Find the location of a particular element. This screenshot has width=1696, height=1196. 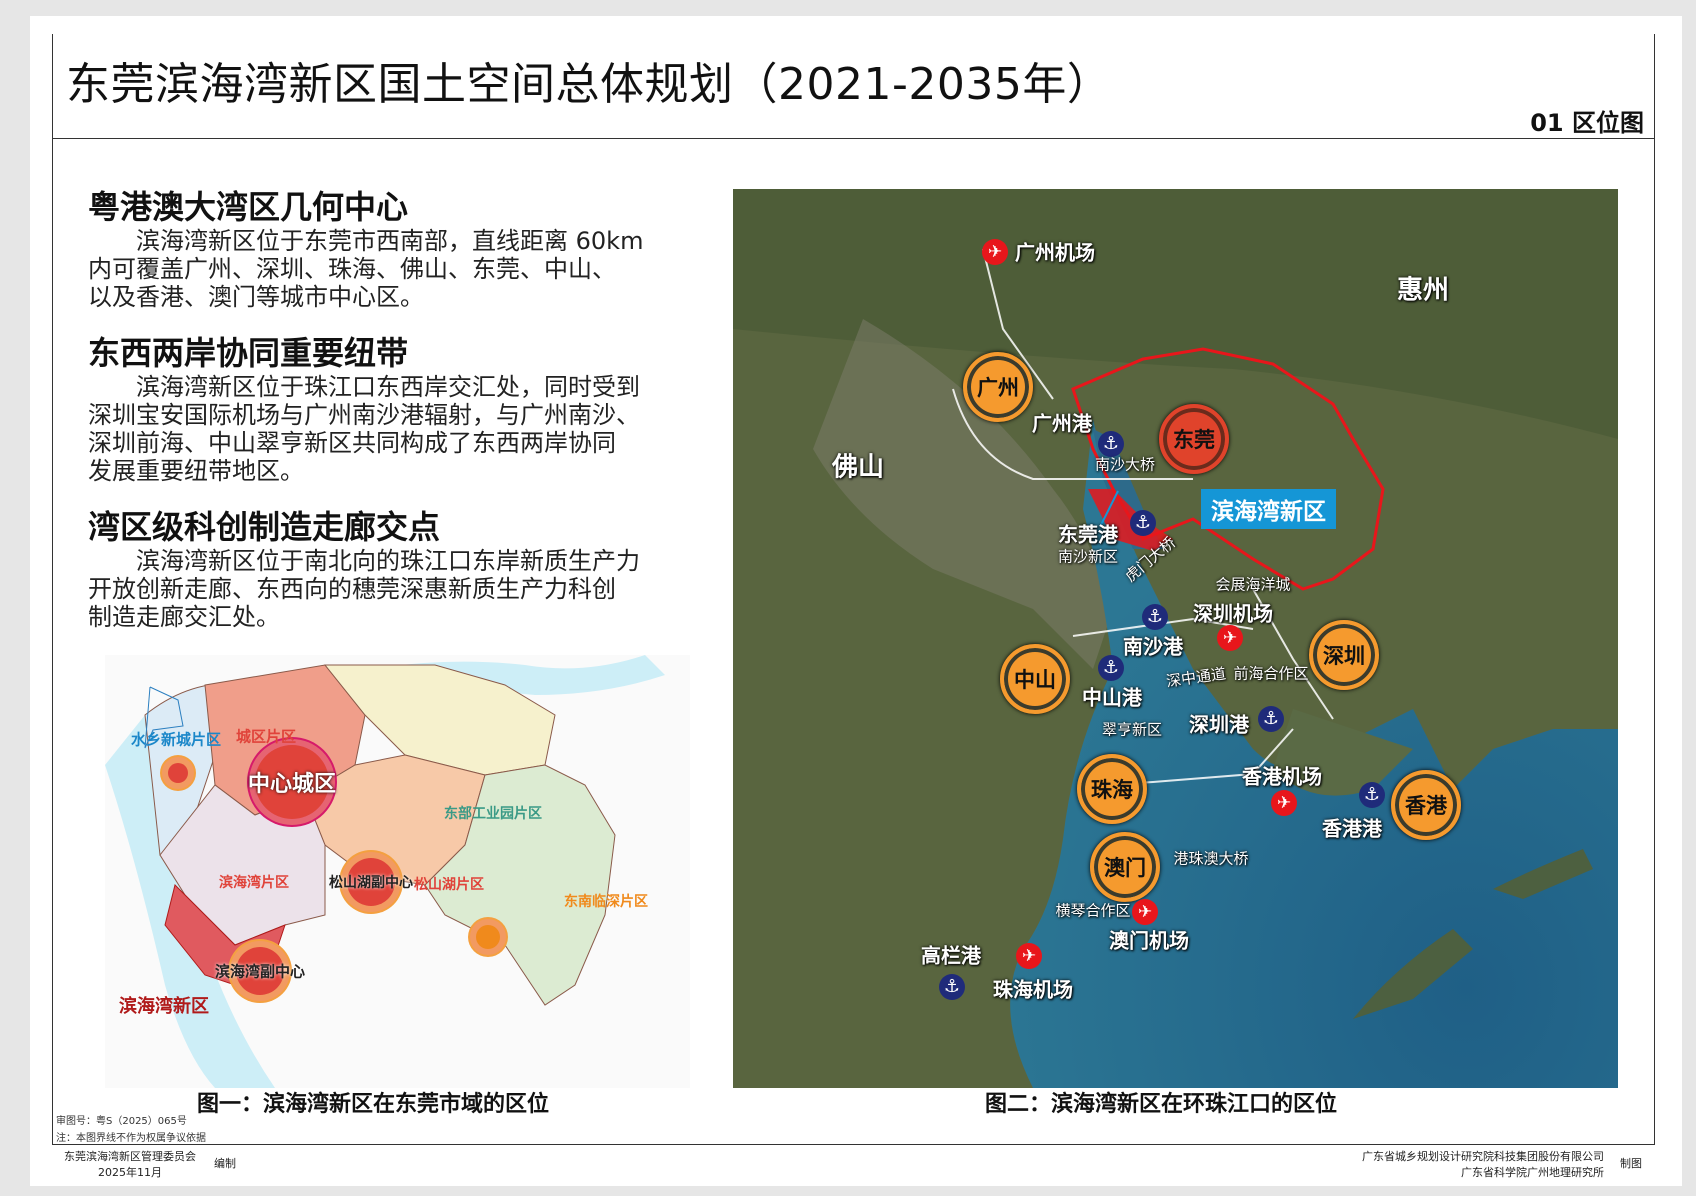

port-label: 东莞港 is located at coordinates (1088, 534).